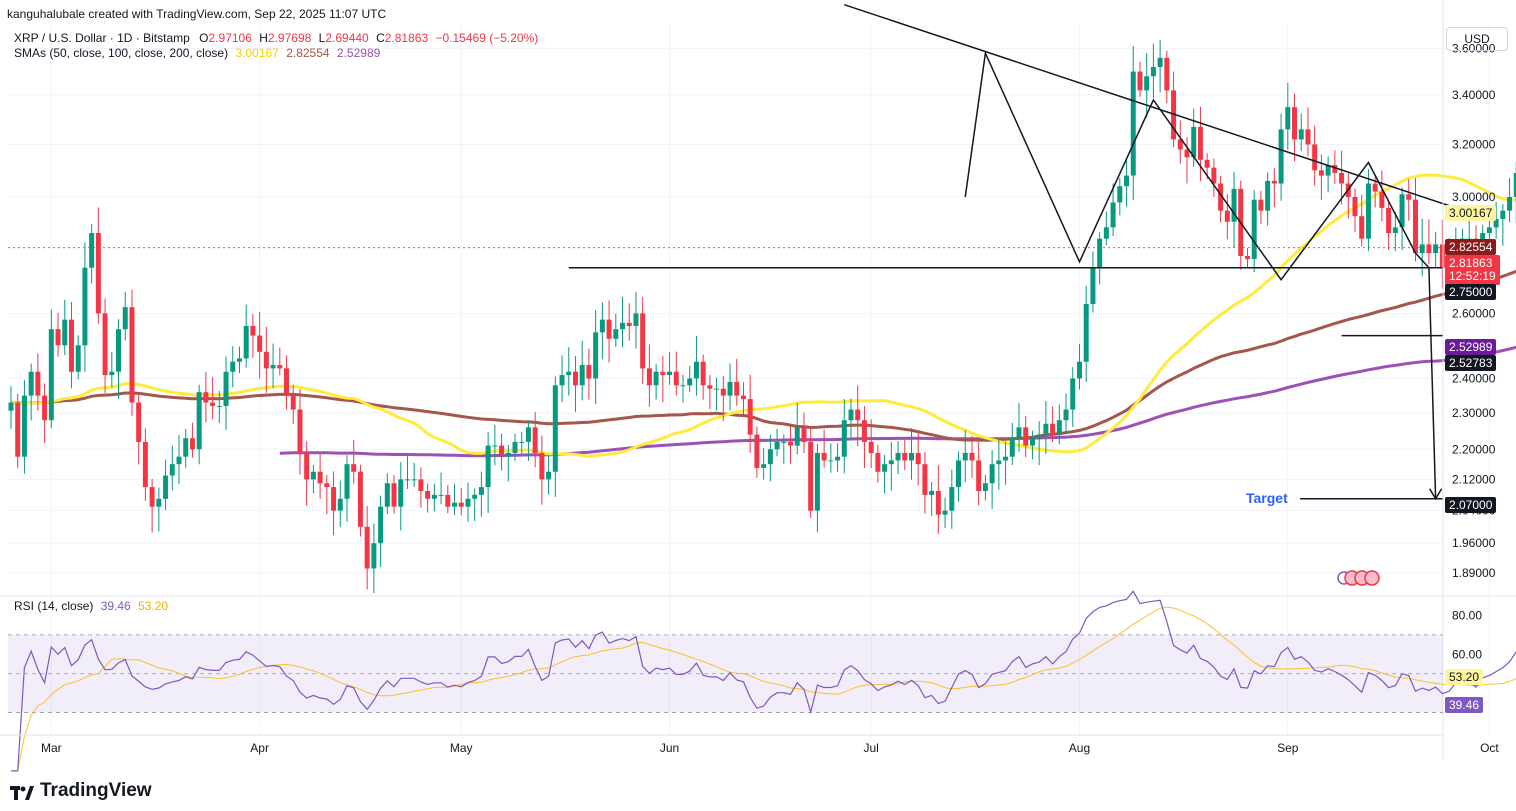 The height and width of the screenshot is (811, 1516). What do you see at coordinates (1471, 347) in the screenshot?
I see `tag-sma200: 2.52989` at bounding box center [1471, 347].